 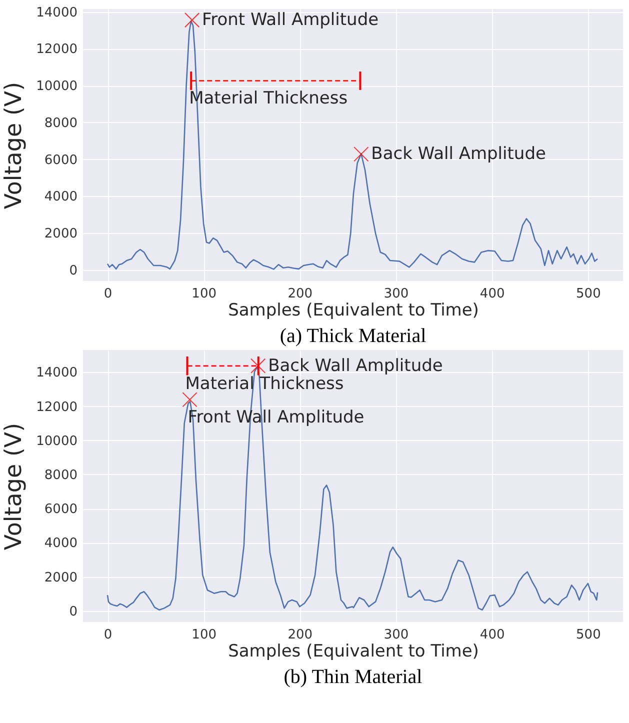 I want to click on text: (a) Thick Material, so click(x=353, y=336).